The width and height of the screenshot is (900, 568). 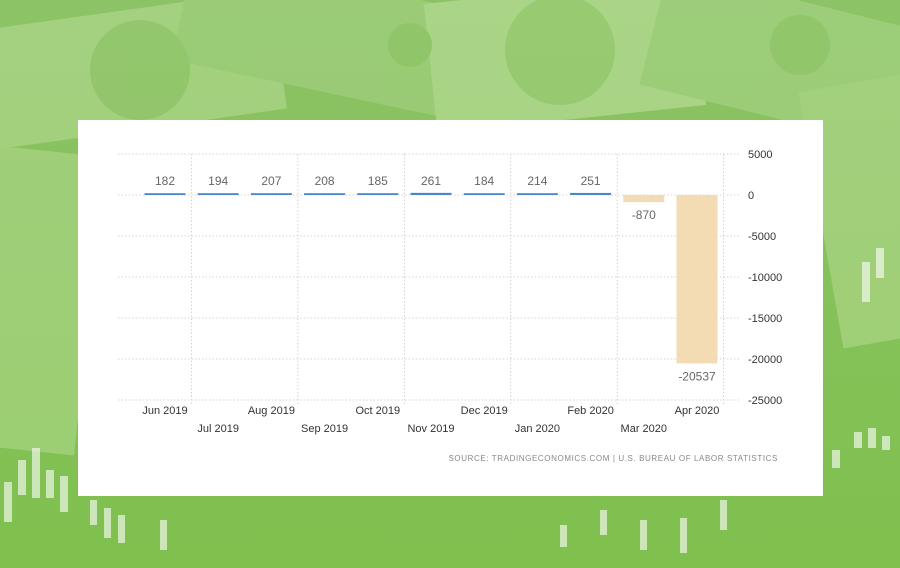 I want to click on x-tick-label: Dec 2019, so click(x=484, y=411).